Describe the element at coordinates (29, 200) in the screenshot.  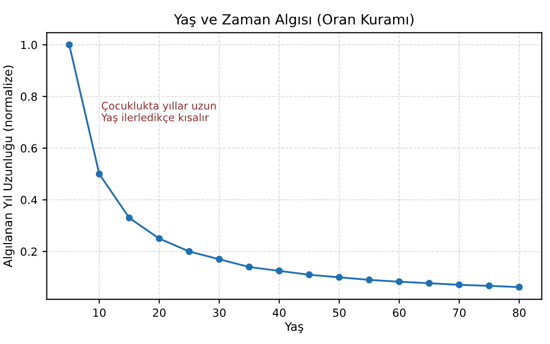
I see `y-tick-label: 0.4` at that location.